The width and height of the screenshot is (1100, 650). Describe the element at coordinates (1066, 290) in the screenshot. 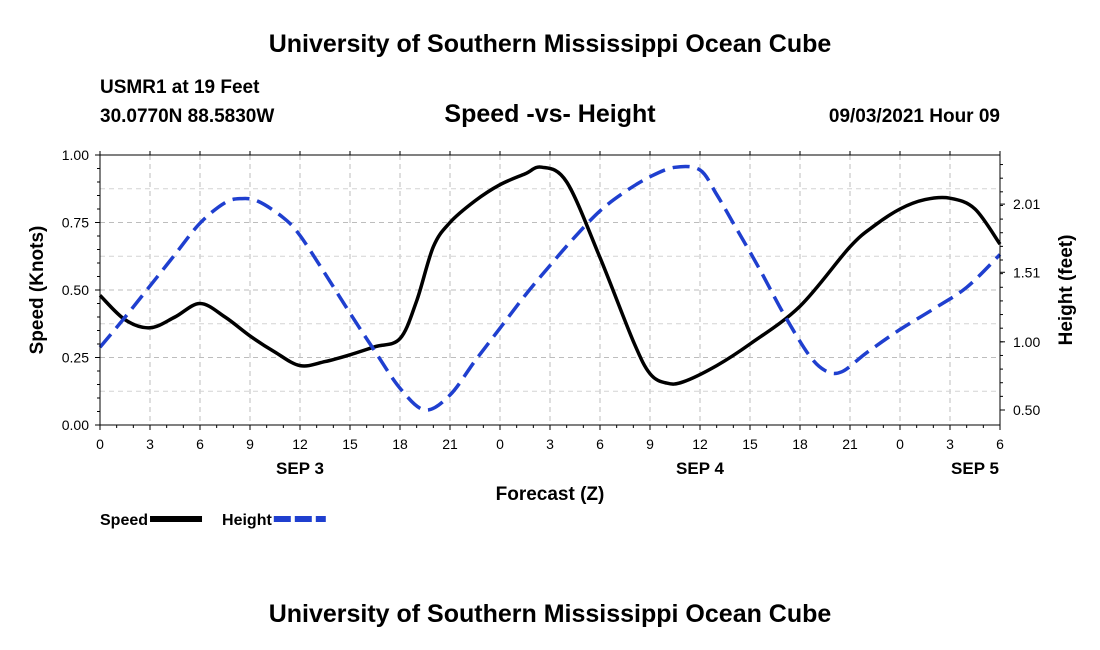

I see `y2-axis-title: Height (feet)` at that location.